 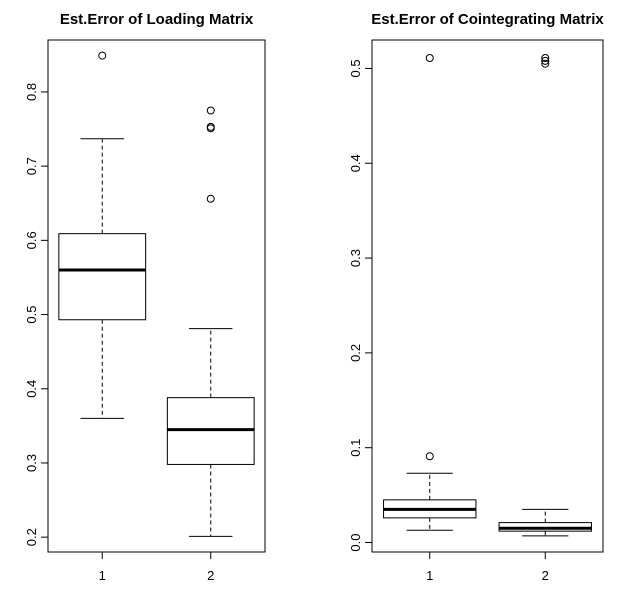 What do you see at coordinates (31, 240) in the screenshot?
I see `y-tick-label: 0.6` at bounding box center [31, 240].